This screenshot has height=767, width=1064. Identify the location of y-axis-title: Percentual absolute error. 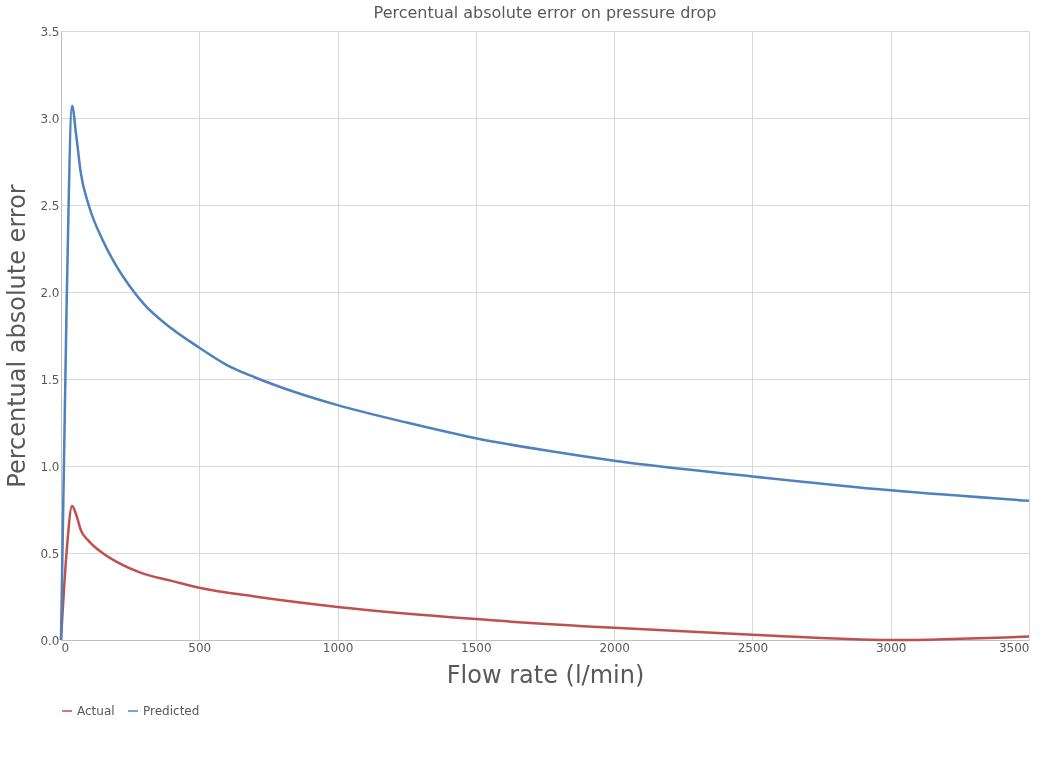
(17, 336).